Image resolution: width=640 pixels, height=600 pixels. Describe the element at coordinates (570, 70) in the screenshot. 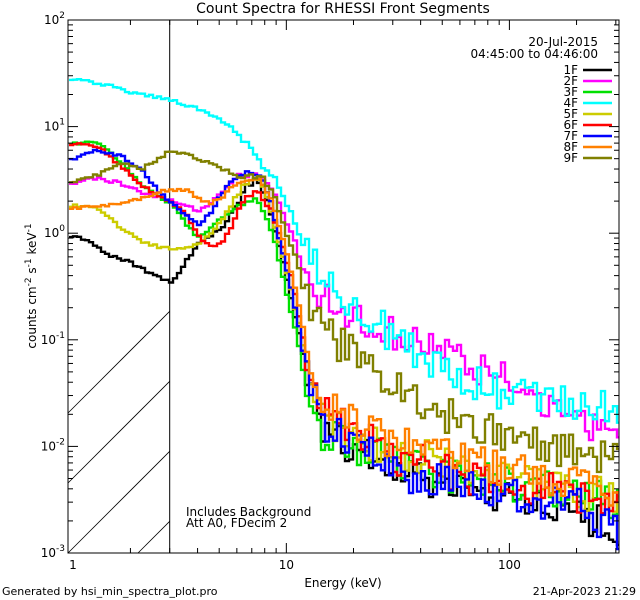

I see `legend-label-1F: 1F` at that location.